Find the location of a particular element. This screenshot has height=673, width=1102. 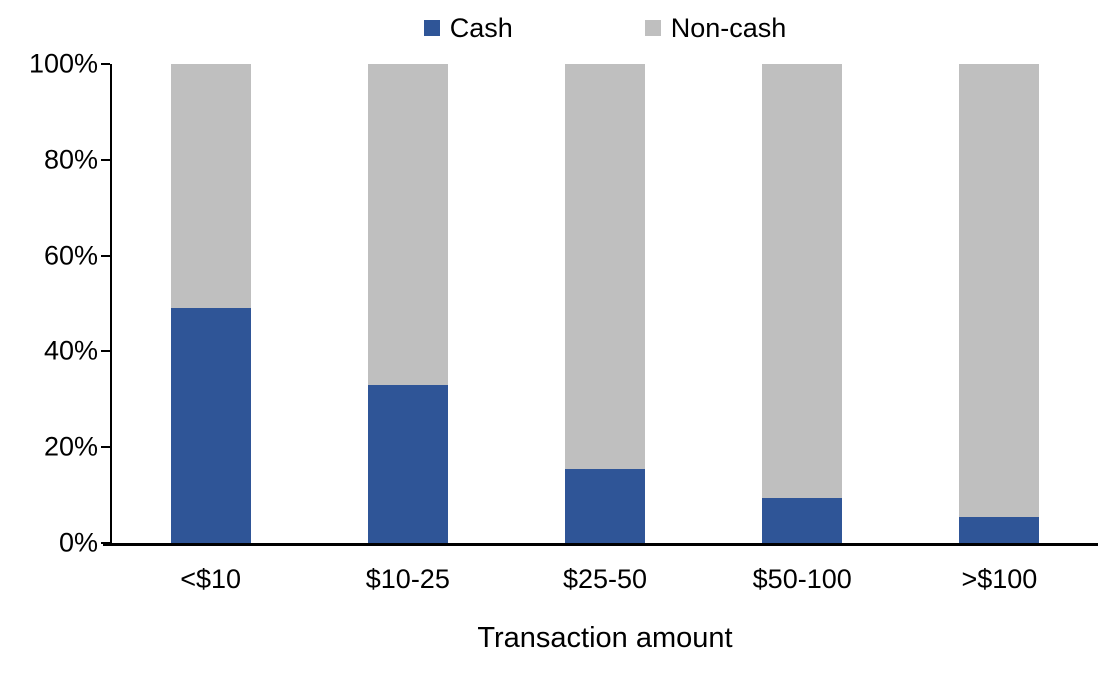

y-tick-label: 40% is located at coordinates (70, 350).